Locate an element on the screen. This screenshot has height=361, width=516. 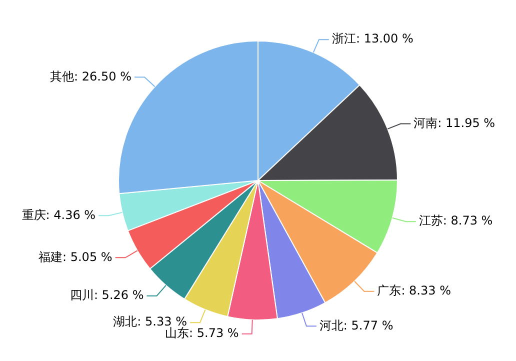
slice-label: 四川: 5.26 % is located at coordinates (107, 295).